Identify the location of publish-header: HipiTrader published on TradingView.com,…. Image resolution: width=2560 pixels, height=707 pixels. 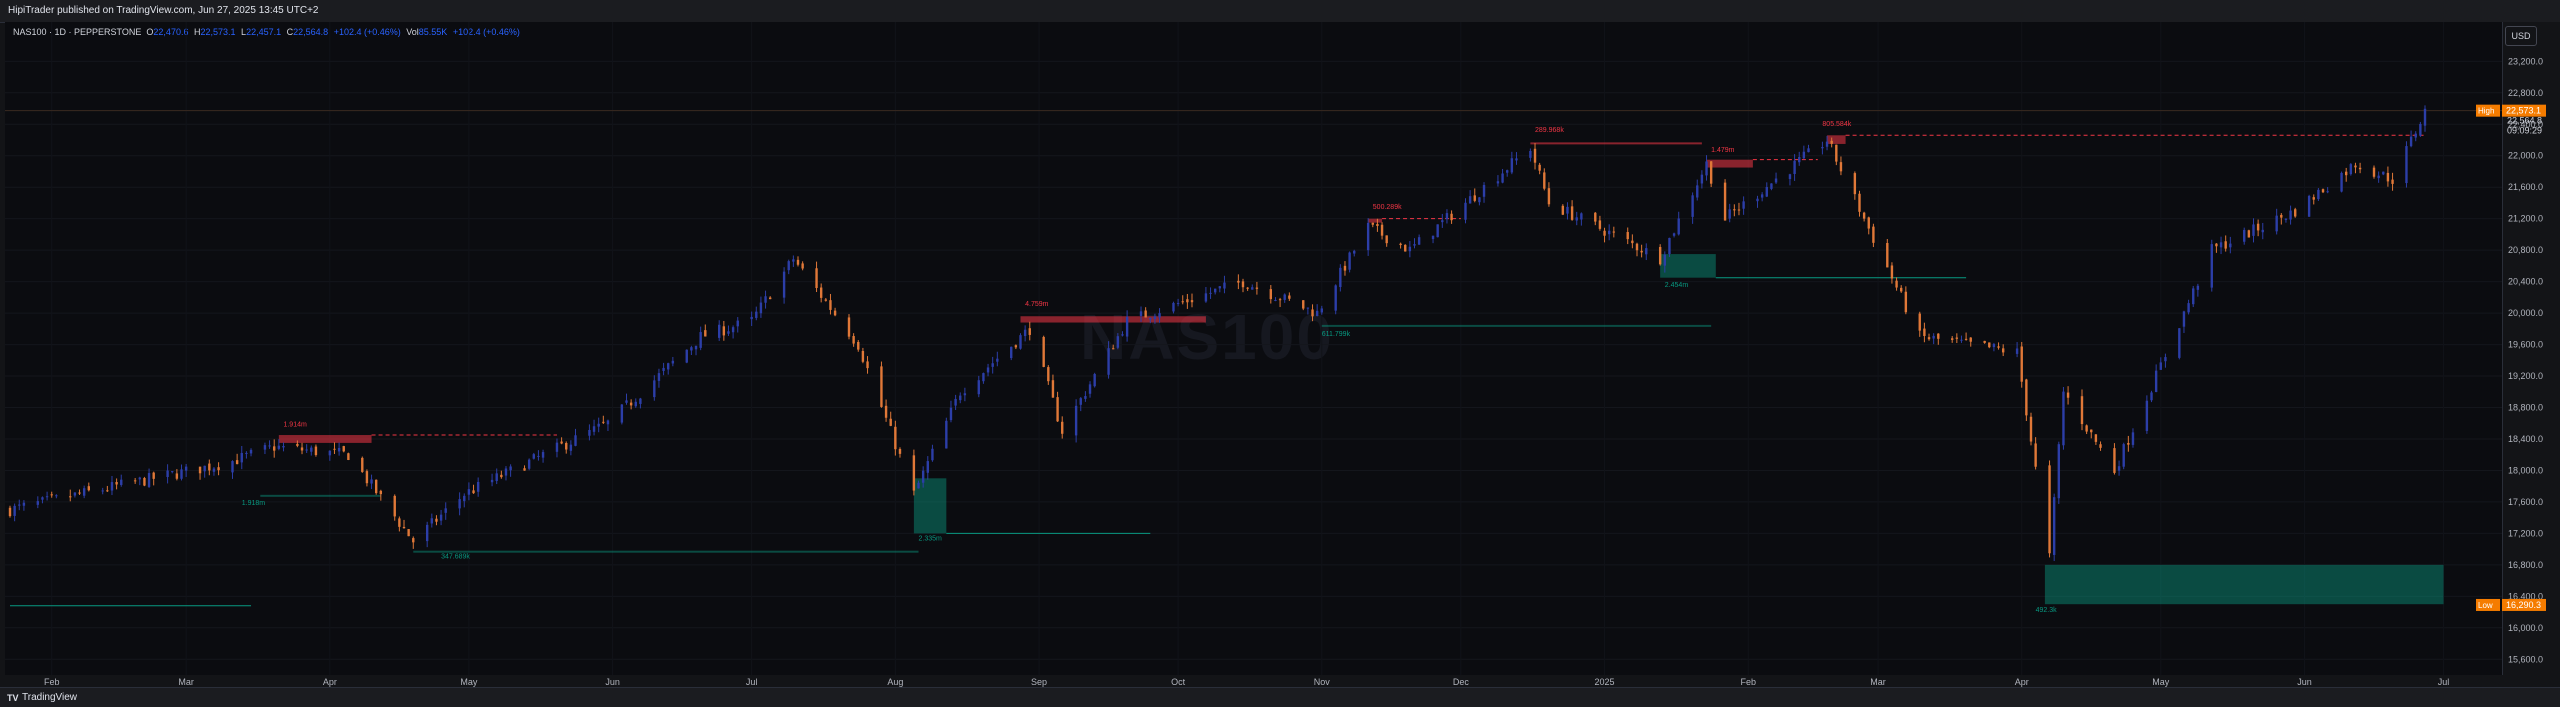
(1280, 11).